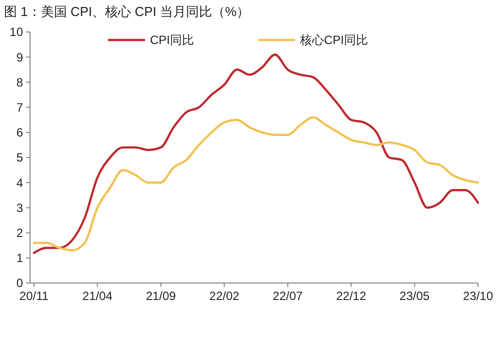  I want to click on y-tick-label: 6, so click(20, 133).